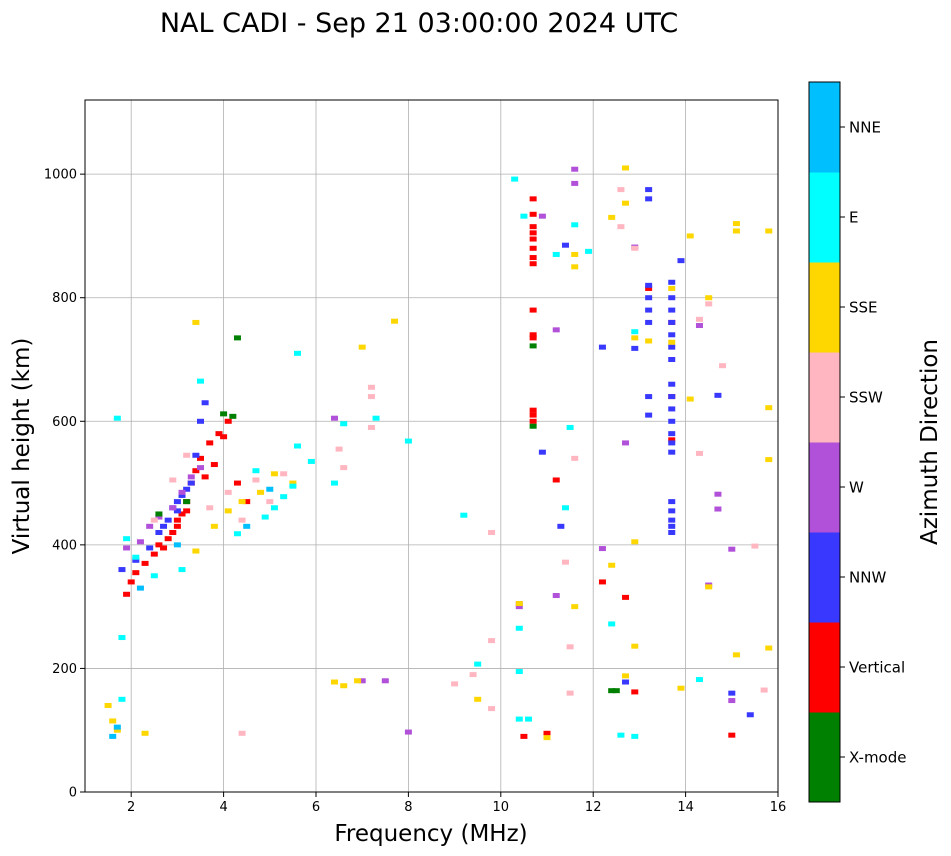 The width and height of the screenshot is (951, 856). Describe the element at coordinates (64, 669) in the screenshot. I see `y-tick-label: 200` at that location.